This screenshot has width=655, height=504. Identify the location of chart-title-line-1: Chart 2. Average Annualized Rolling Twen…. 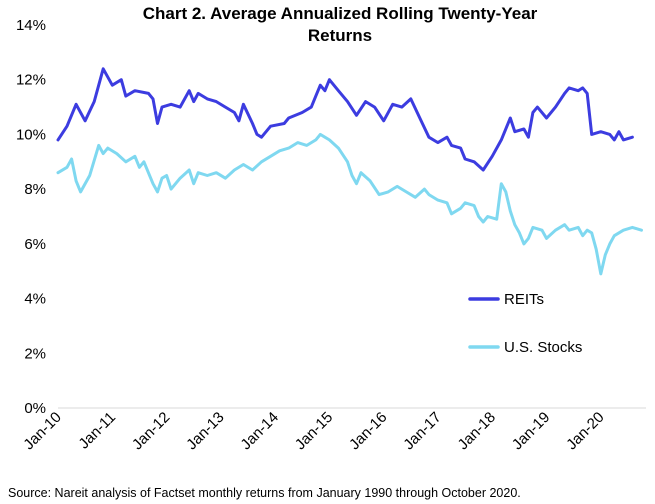
(340, 13).